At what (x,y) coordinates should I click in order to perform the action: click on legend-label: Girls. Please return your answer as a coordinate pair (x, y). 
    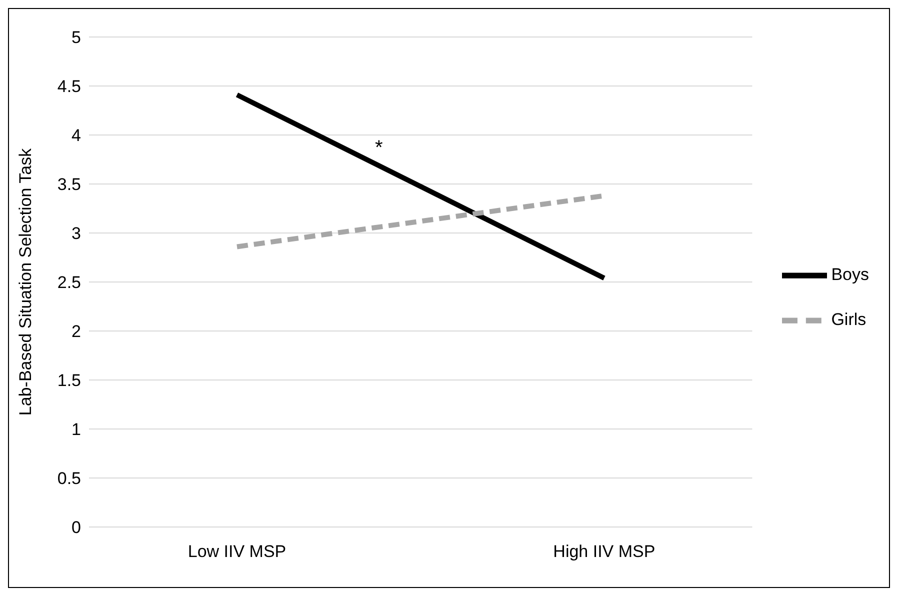
    Looking at the image, I should click on (848, 319).